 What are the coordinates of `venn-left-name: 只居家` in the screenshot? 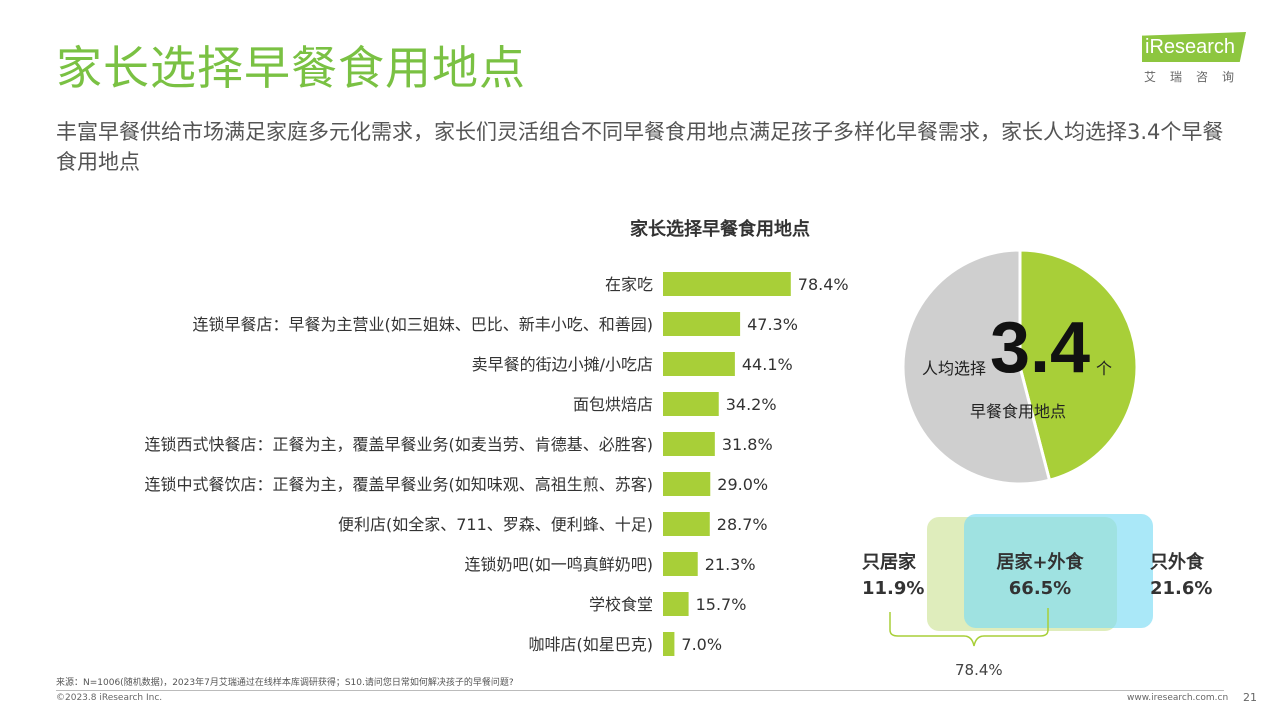 It's located at (889, 562).